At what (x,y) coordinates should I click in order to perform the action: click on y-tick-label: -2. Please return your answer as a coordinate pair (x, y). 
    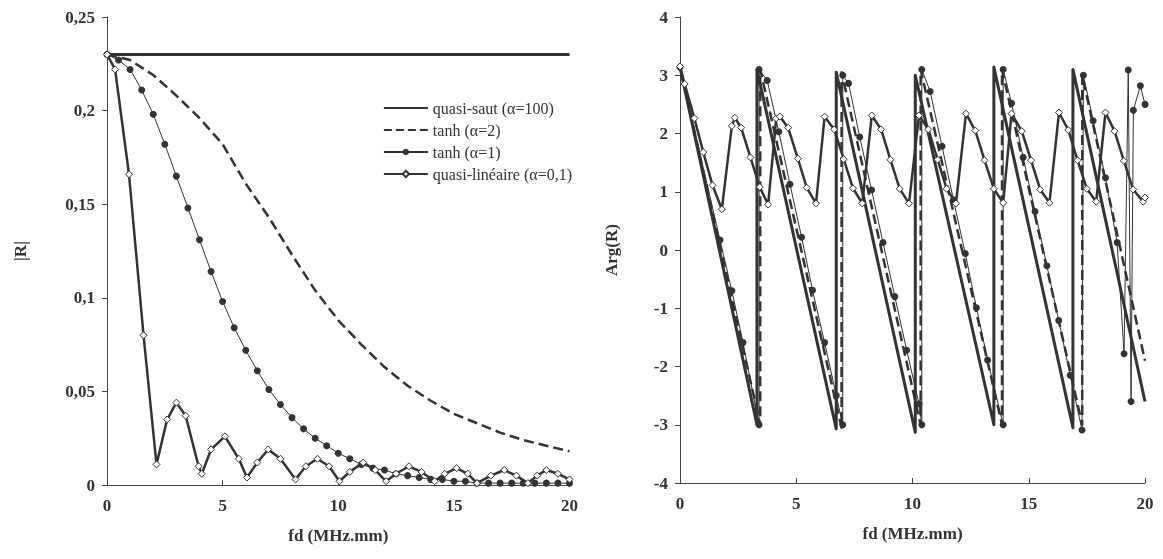
    Looking at the image, I should click on (660, 366).